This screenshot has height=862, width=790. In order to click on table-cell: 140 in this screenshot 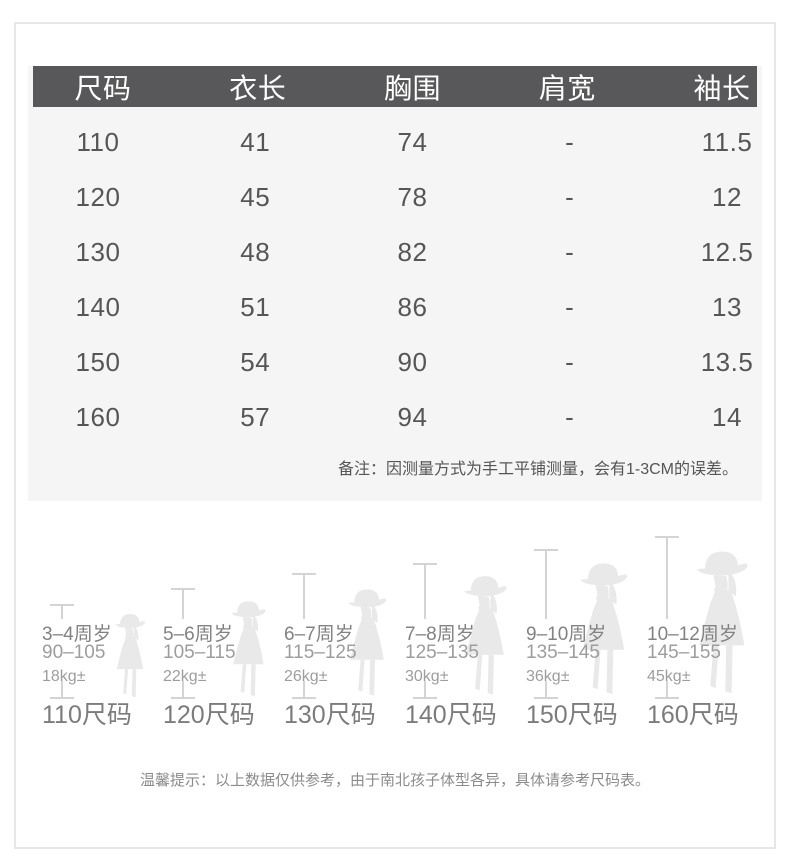, I will do `click(98, 307)`.